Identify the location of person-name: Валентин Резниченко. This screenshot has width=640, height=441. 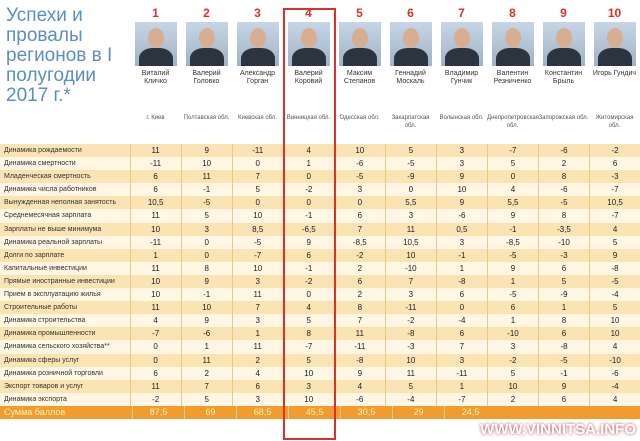
(512, 77).